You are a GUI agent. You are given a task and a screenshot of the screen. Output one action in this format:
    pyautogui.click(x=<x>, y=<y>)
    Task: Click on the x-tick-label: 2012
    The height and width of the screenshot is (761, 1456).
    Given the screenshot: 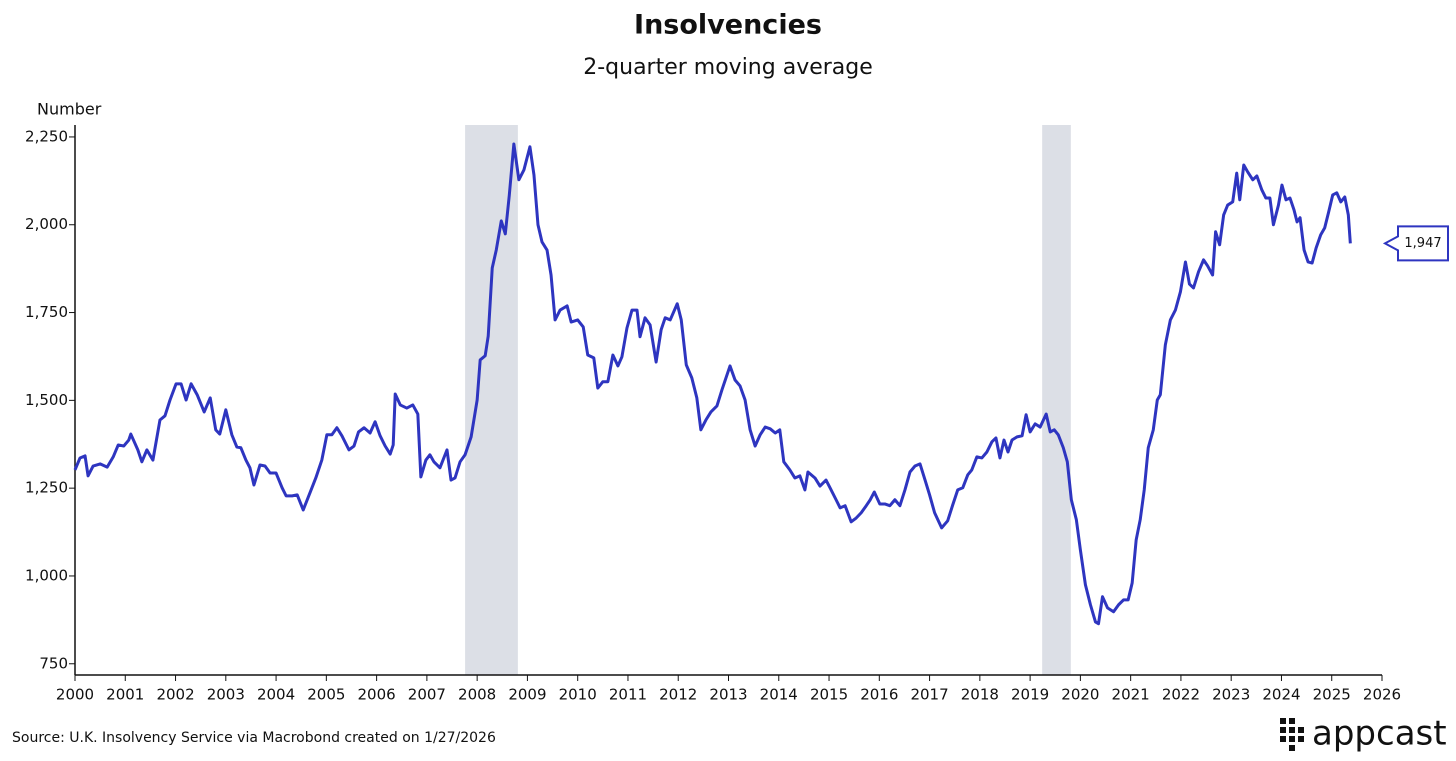 What is the action you would take?
    pyautogui.click(x=678, y=695)
    